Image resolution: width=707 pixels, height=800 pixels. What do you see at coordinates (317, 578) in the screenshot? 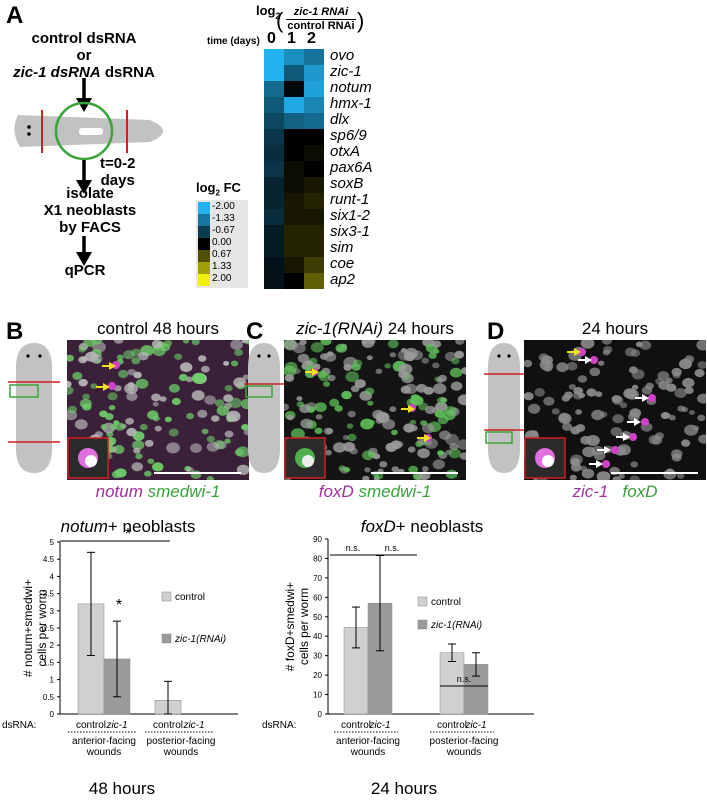
I see `y-tick-label: 70` at bounding box center [317, 578].